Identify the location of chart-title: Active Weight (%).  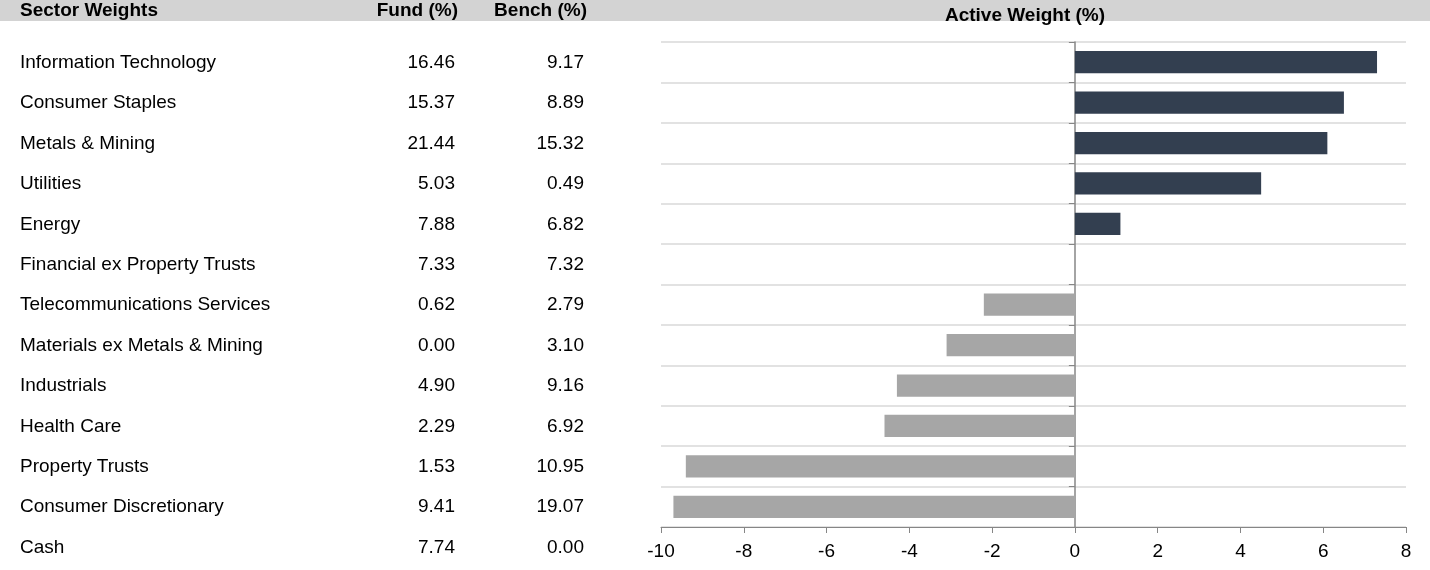
(1025, 14).